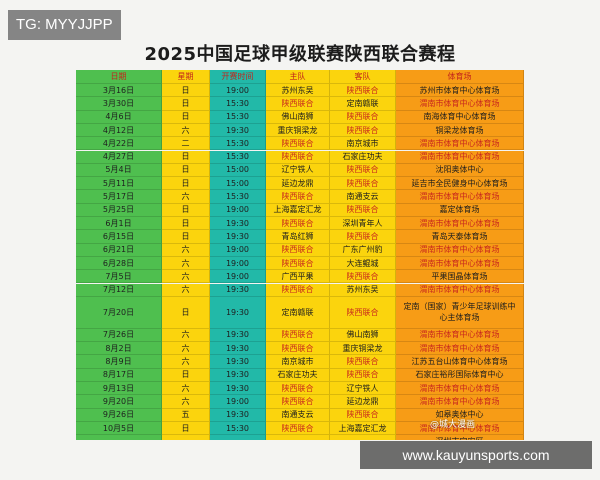 The width and height of the screenshot is (600, 480). What do you see at coordinates (119, 402) in the screenshot?
I see `date-cell: 9月20日` at bounding box center [119, 402].